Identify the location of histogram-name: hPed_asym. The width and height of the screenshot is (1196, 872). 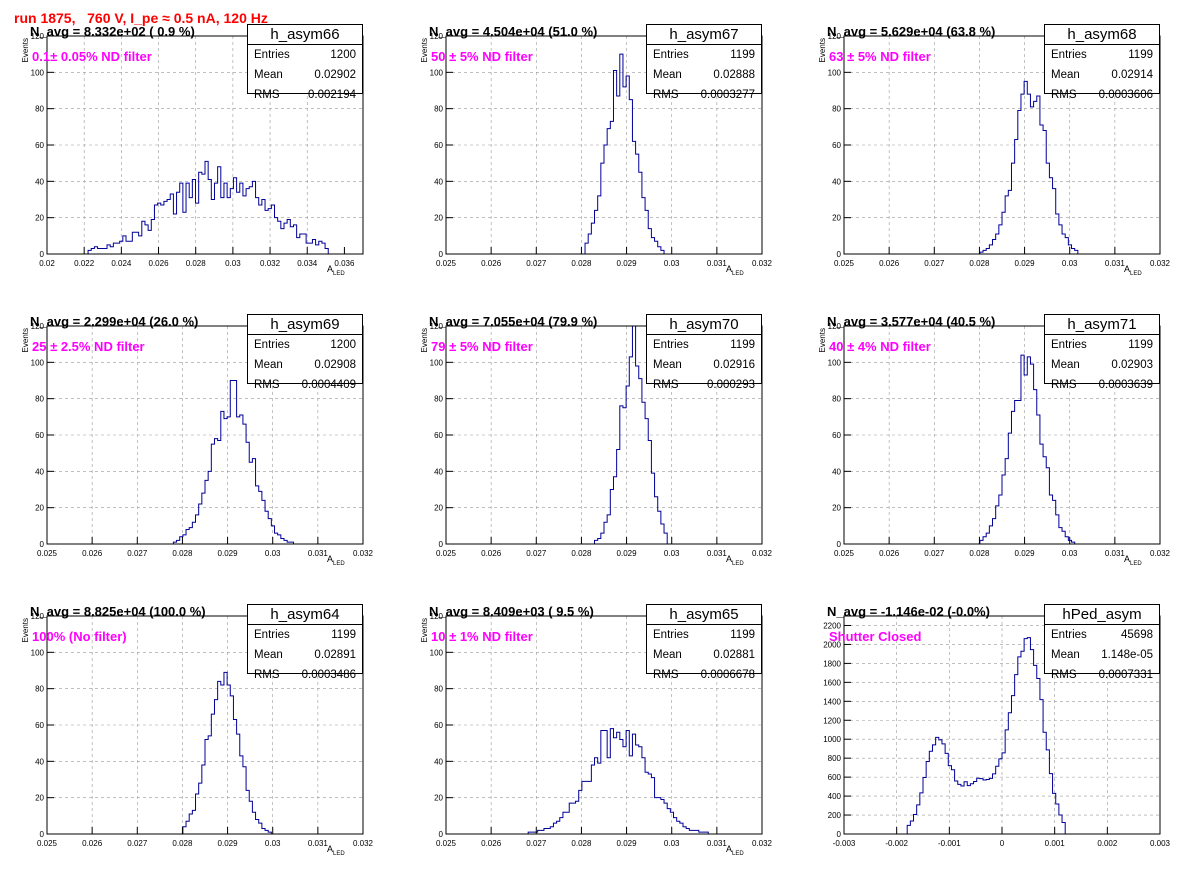
(1102, 615).